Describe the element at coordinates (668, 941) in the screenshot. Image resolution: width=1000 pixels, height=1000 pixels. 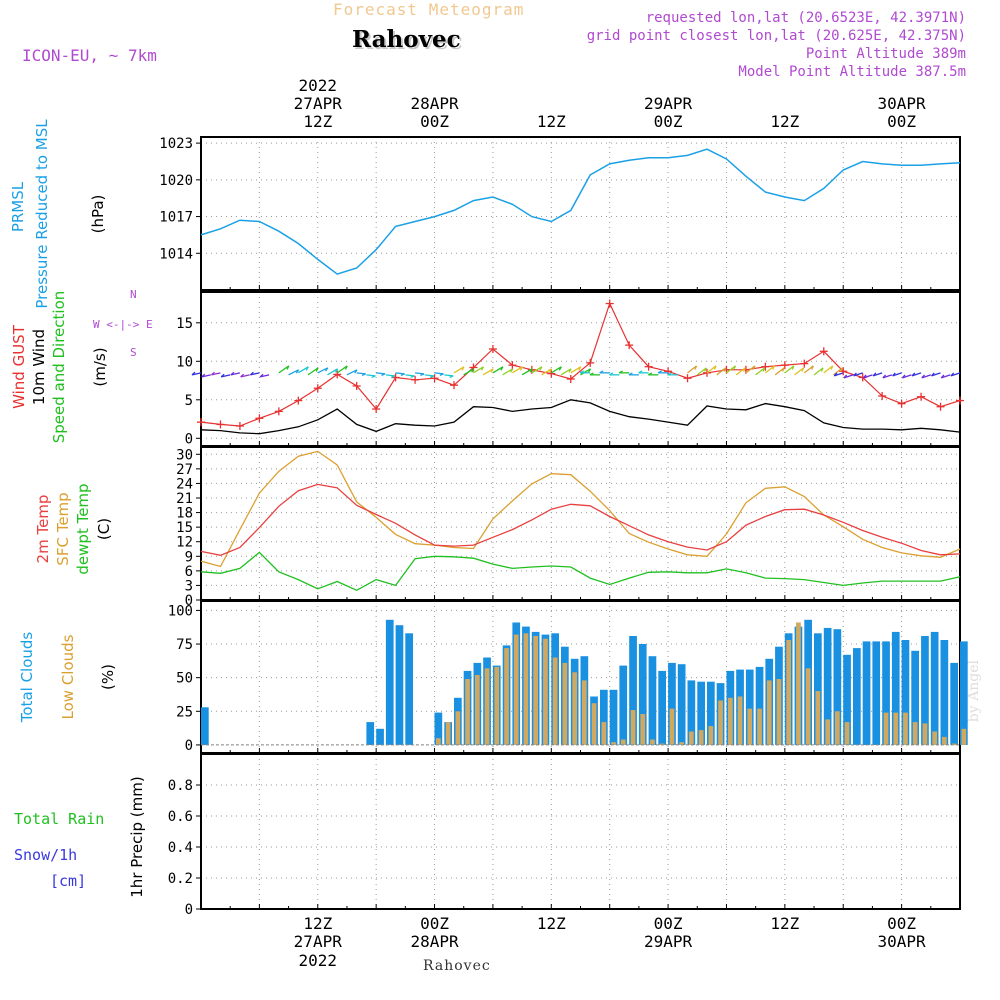
I see `bottom-time-label: 29APR` at that location.